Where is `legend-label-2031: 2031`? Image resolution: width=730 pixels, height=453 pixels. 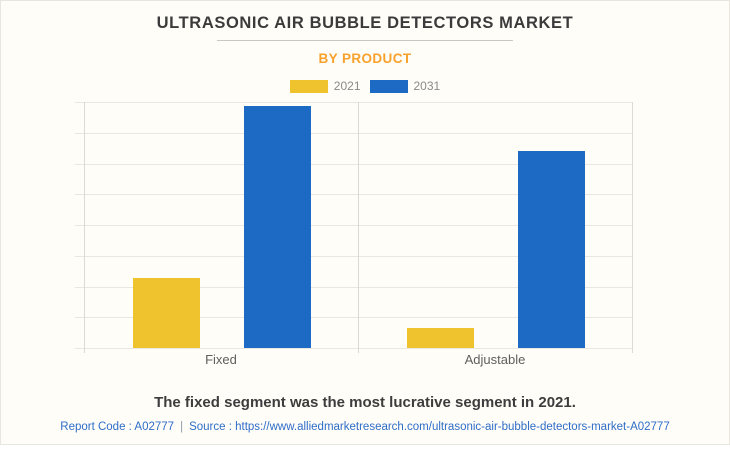 legend-label-2031: 2031 is located at coordinates (427, 86).